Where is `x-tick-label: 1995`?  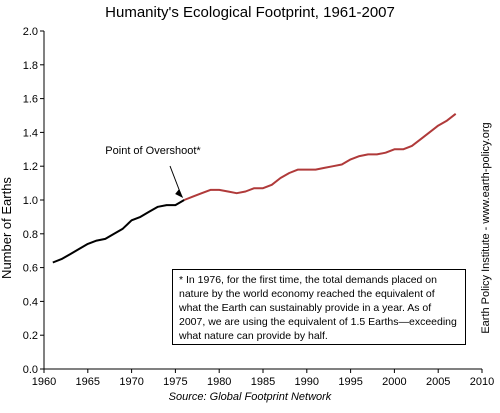 x-tick-label: 1995 is located at coordinates (350, 382).